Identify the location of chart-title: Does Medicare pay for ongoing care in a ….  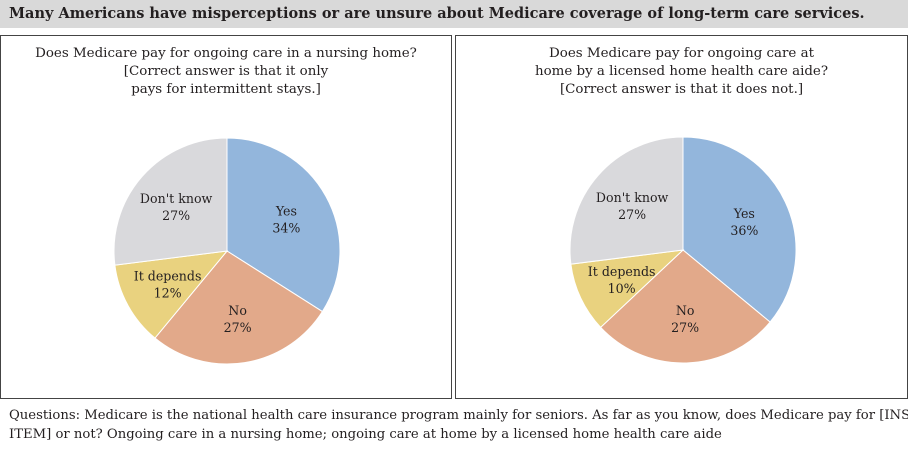
(226, 72).